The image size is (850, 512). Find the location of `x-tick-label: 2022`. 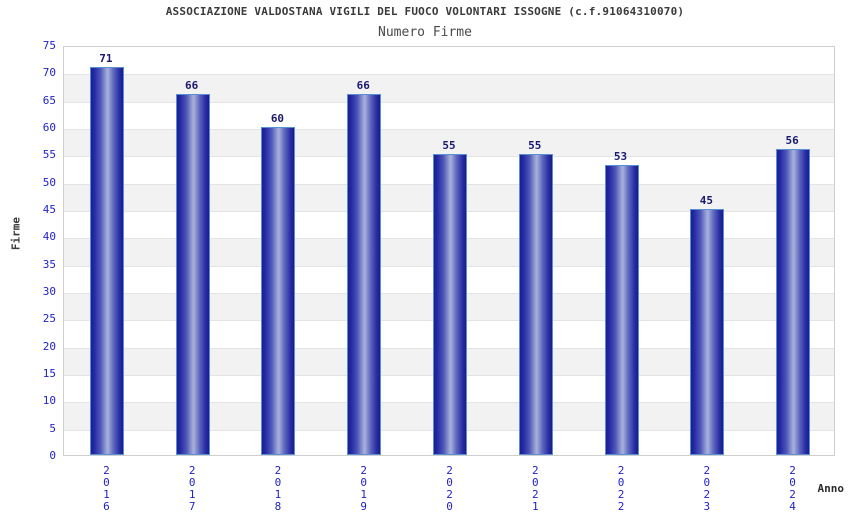

x-tick-label: 2022 is located at coordinates (621, 488).